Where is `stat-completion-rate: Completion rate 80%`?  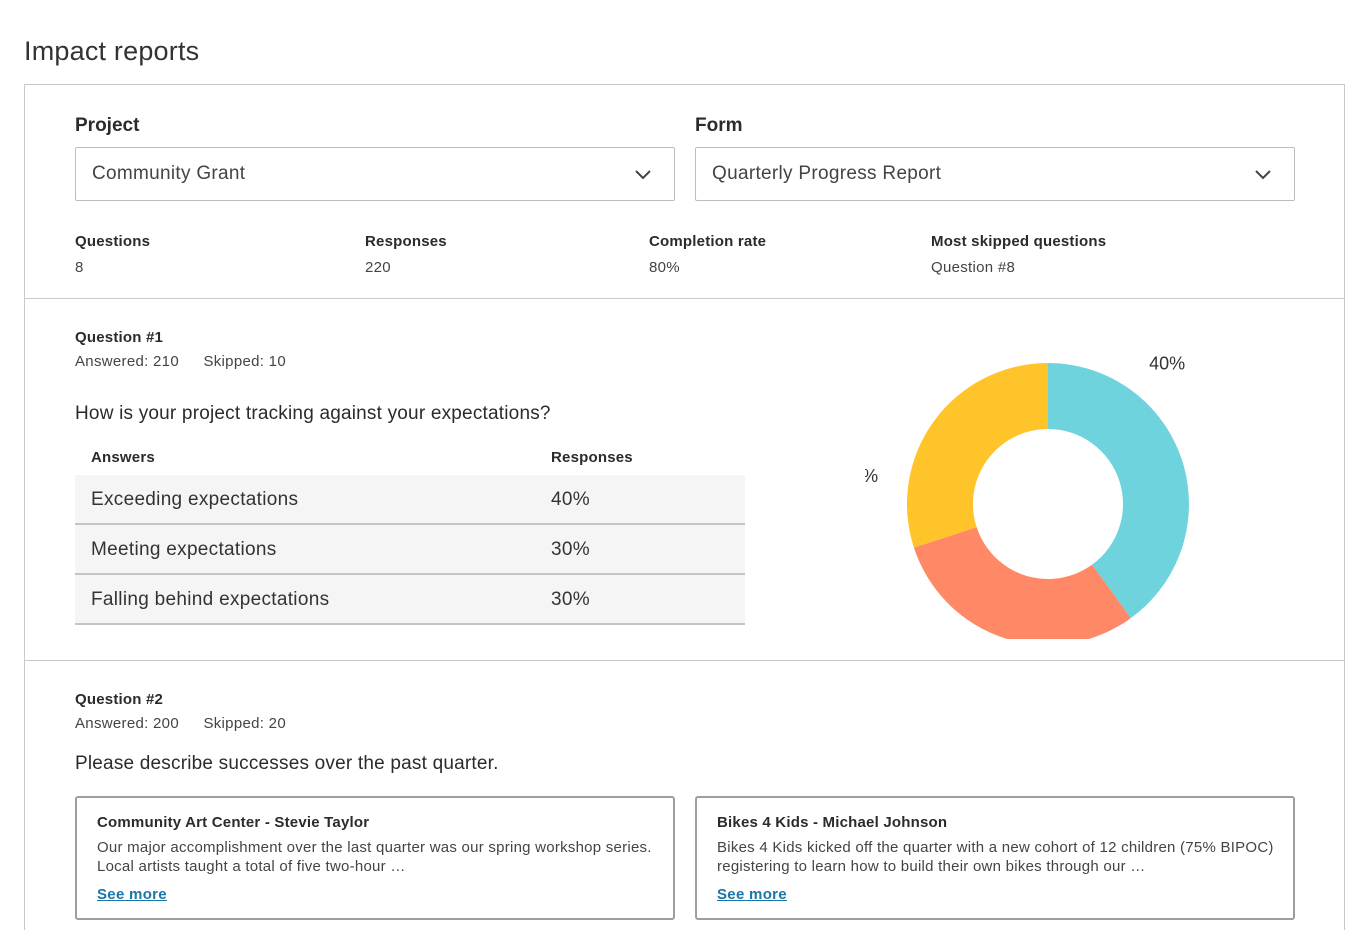 stat-completion-rate: Completion rate 80% is located at coordinates (707, 254).